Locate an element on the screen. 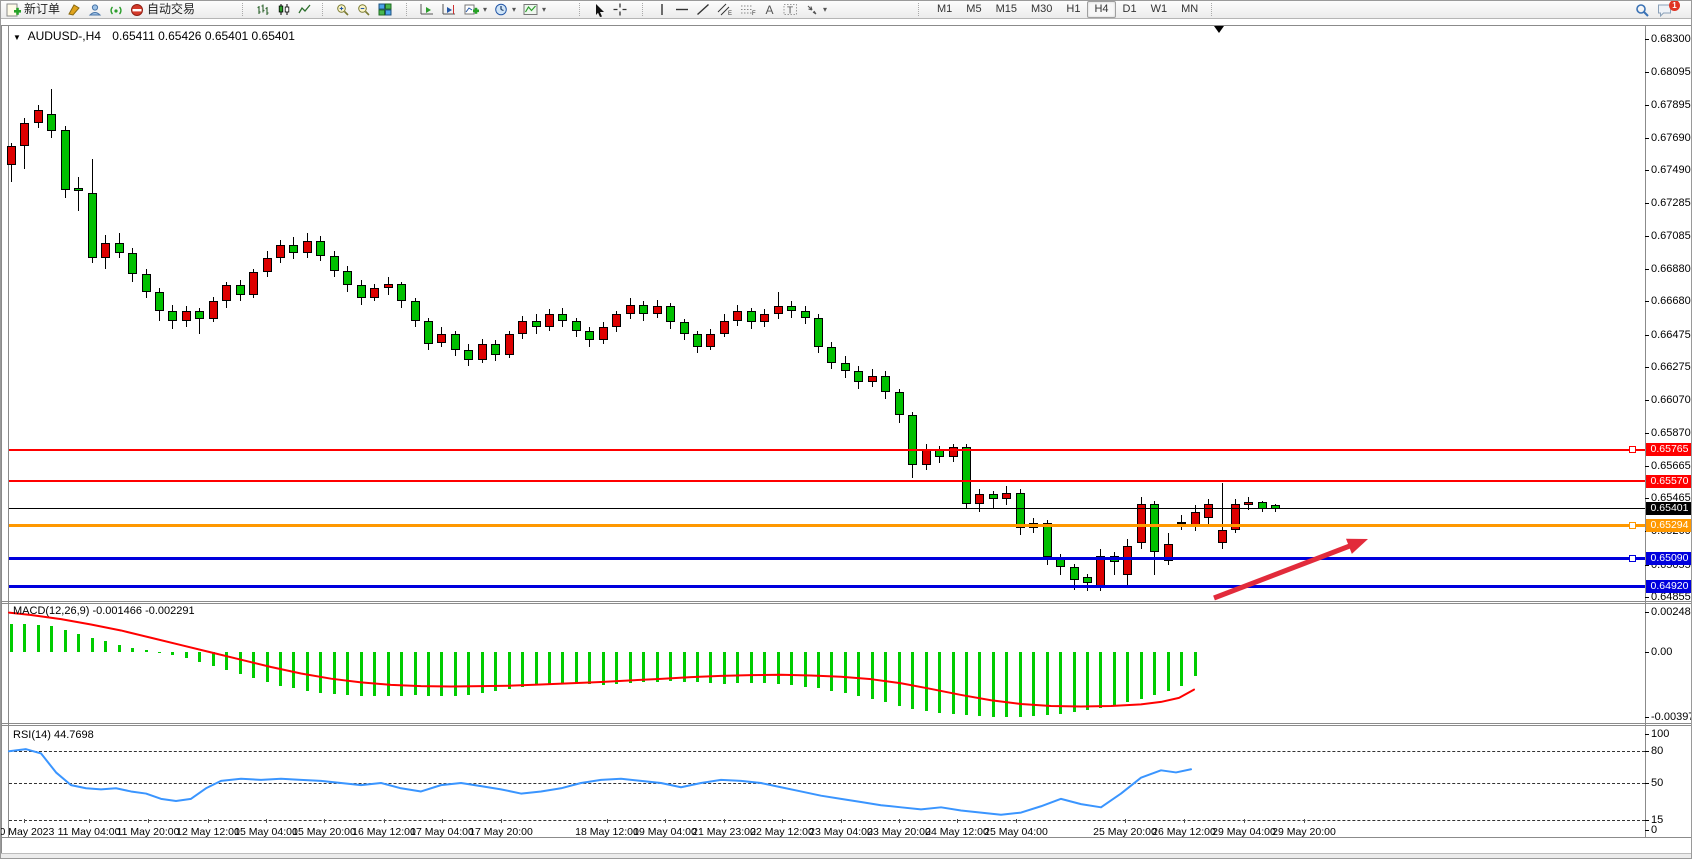  candlestick-chart-button is located at coordinates (284, 9).